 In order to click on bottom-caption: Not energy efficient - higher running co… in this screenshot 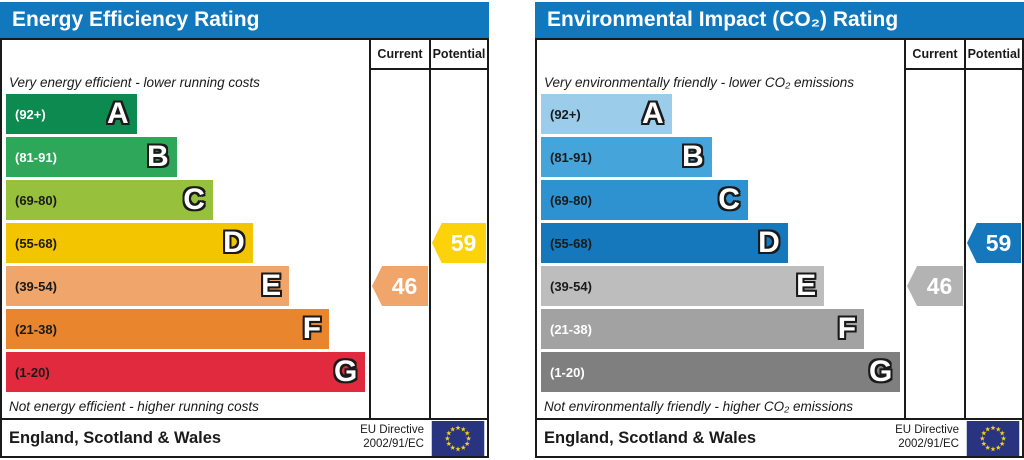, I will do `click(134, 406)`.